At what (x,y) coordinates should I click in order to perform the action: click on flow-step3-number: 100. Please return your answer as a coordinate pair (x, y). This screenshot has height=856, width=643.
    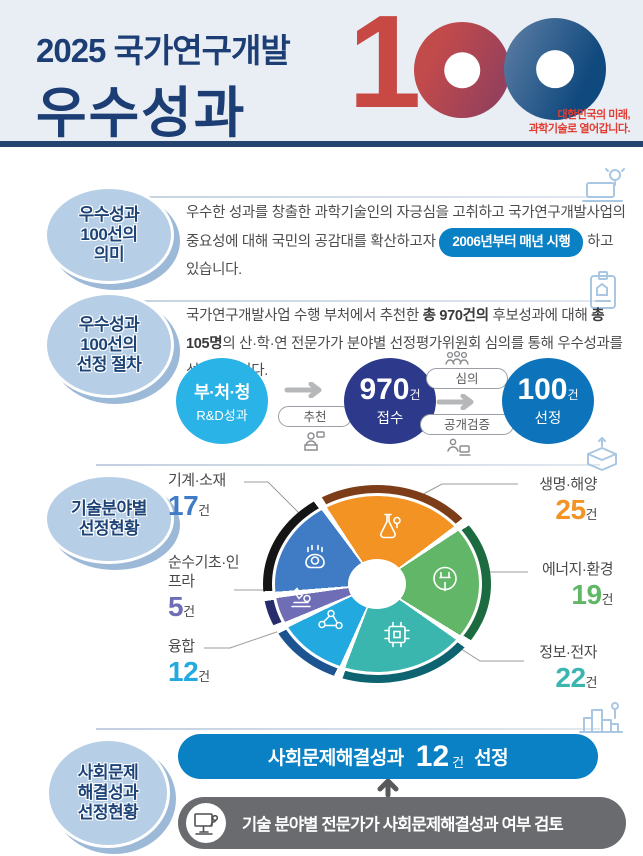
    Looking at the image, I should click on (542, 389).